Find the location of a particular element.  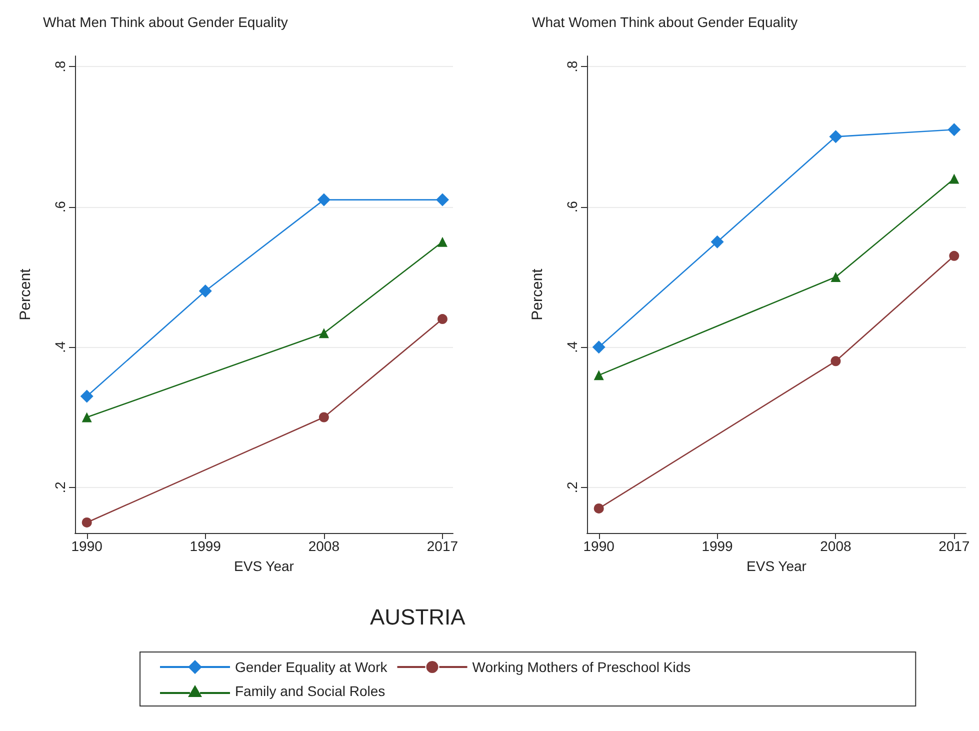

legend-label: Gender Equality at Work is located at coordinates (311, 667).